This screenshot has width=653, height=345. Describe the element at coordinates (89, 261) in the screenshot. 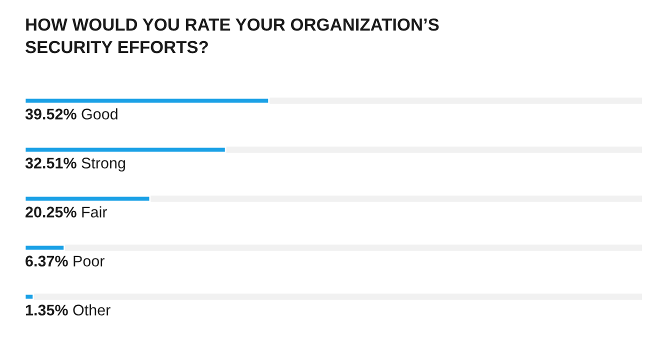

I see `y-tick-label: Poor` at that location.